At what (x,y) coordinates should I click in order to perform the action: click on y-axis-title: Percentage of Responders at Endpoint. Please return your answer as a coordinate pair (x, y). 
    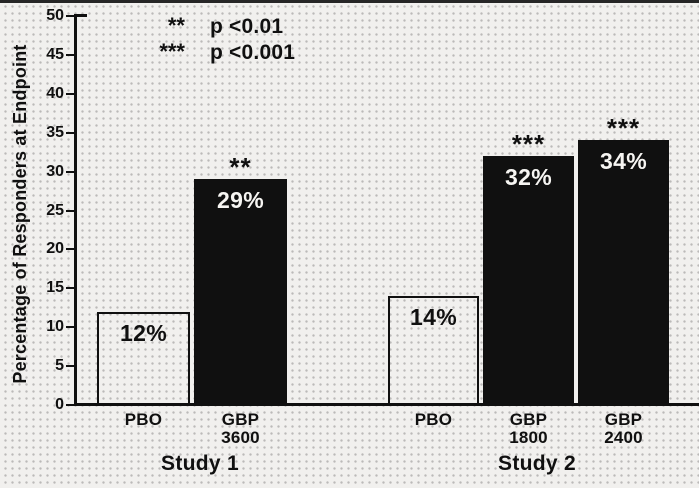
    Looking at the image, I should click on (20, 214).